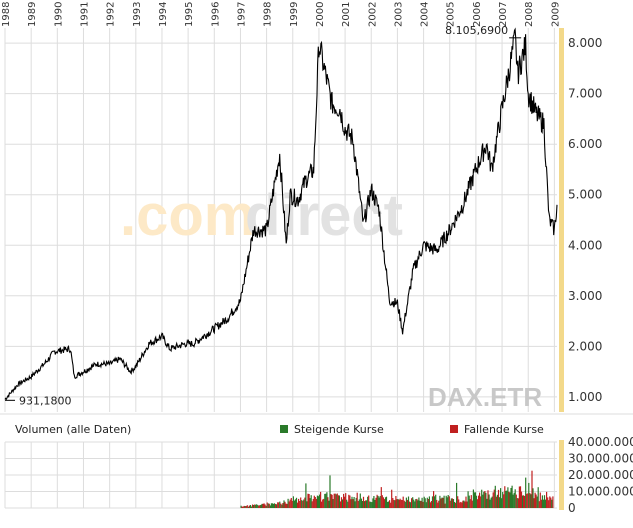 The image size is (633, 528). Describe the element at coordinates (585, 220) in the screenshot. I see `y-tick-labels: 1.000 2.000 3.000 4.000 5.000 6.000 7.000 8.000` at that location.